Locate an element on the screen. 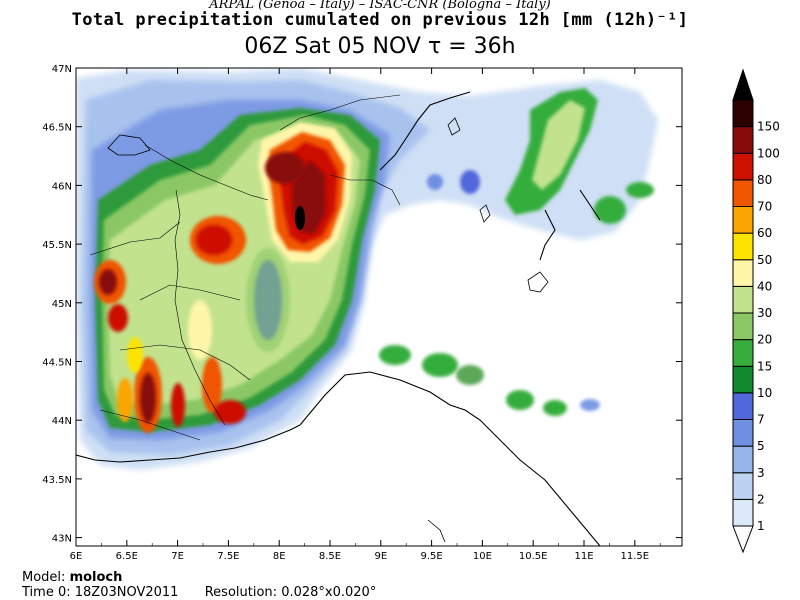 Image resolution: width=800 pixels, height=600 pixels. lat-tick-label: 47N is located at coordinates (62, 69).